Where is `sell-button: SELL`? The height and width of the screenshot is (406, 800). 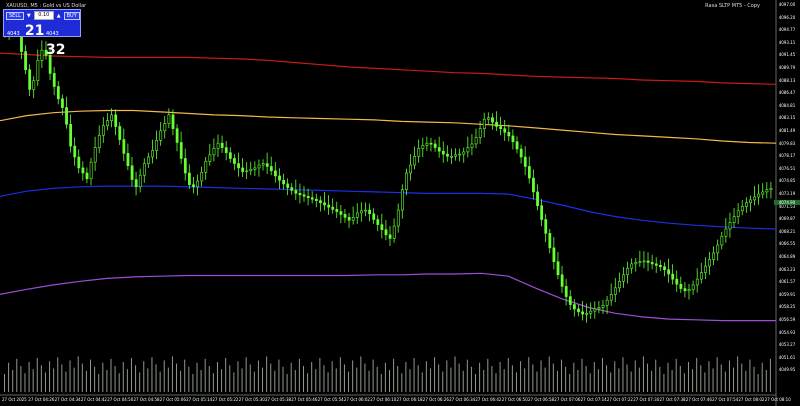 sell-button: SELL is located at coordinates (15, 15).